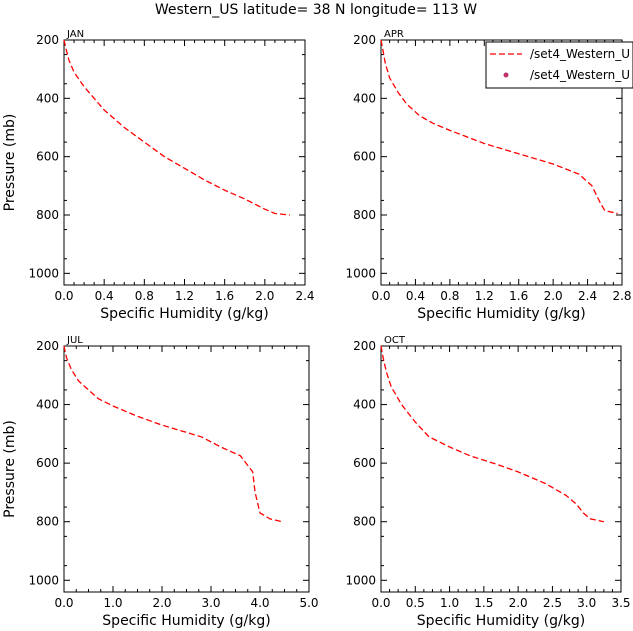 Image resolution: width=633 pixels, height=631 pixels. Describe the element at coordinates (394, 34) in the screenshot. I see `panel-label: APR` at that location.